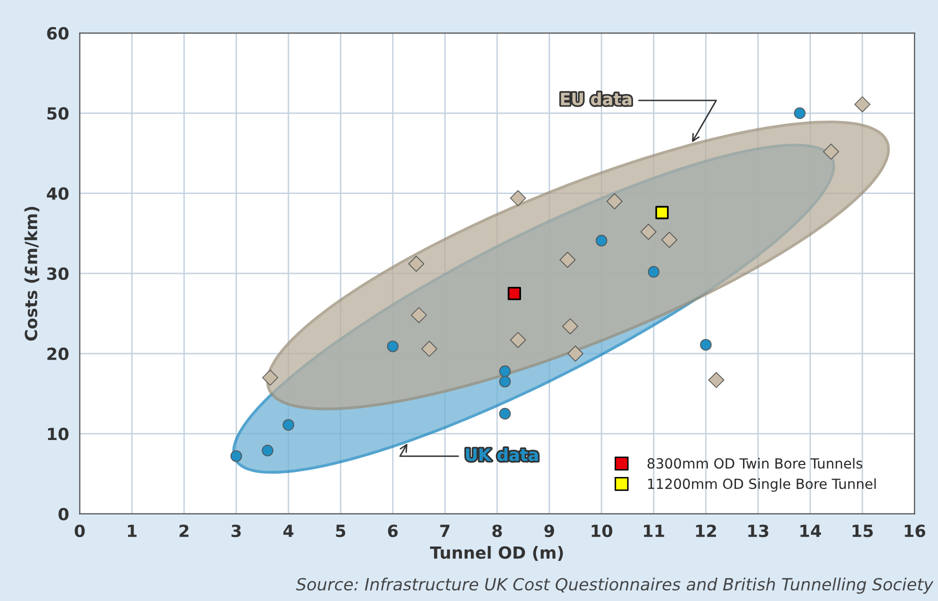 The height and width of the screenshot is (601, 938). Describe the element at coordinates (58, 273) in the screenshot. I see `y-tick-label: 30` at that location.